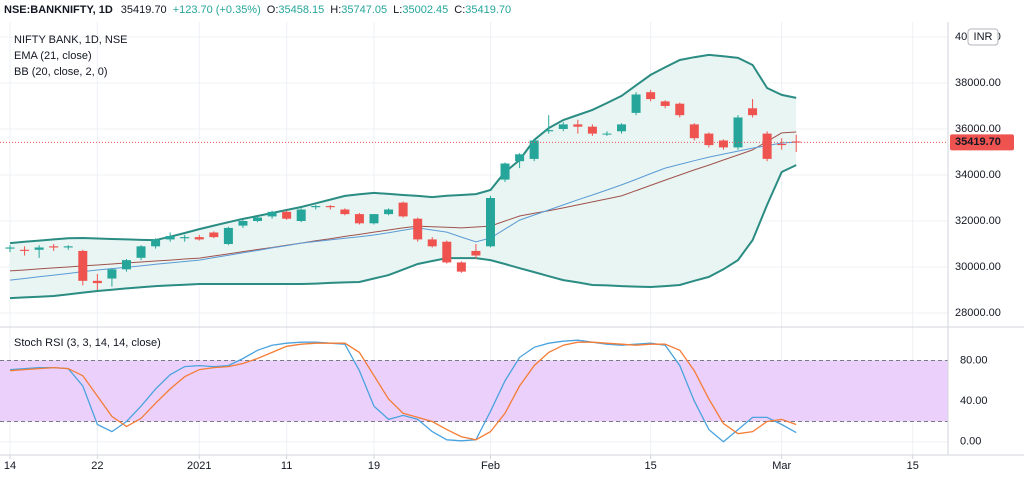 This screenshot has height=487, width=1024. Describe the element at coordinates (970, 442) in the screenshot. I see `y-tick-label: 0.00` at that location.